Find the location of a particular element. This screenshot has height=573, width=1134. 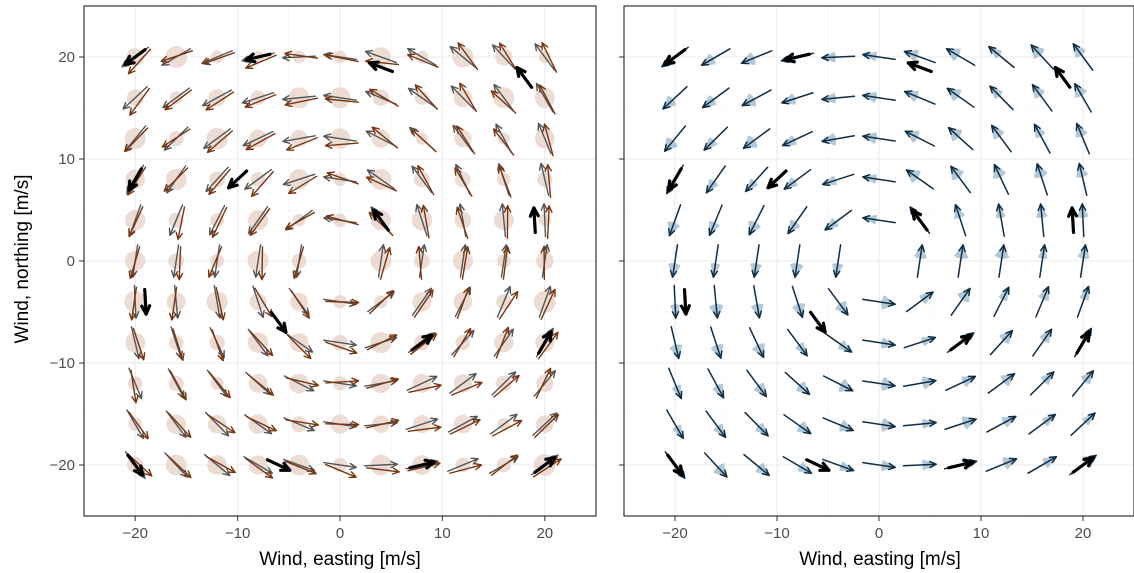

x-tick-label: −20 is located at coordinates (674, 533).